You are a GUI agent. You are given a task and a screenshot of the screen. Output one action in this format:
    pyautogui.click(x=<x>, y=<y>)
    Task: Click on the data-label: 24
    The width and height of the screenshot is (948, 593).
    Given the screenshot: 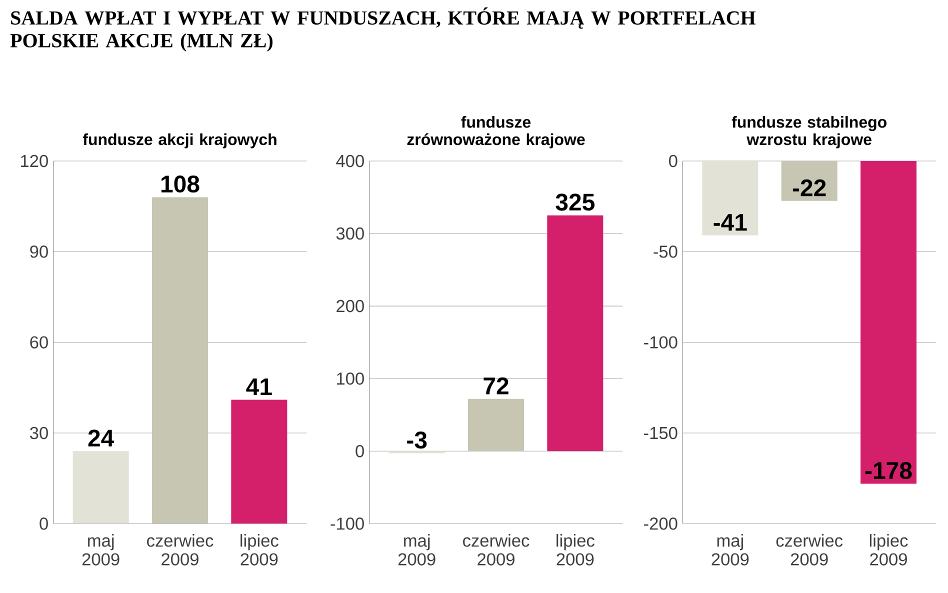 What is the action you would take?
    pyautogui.click(x=101, y=438)
    